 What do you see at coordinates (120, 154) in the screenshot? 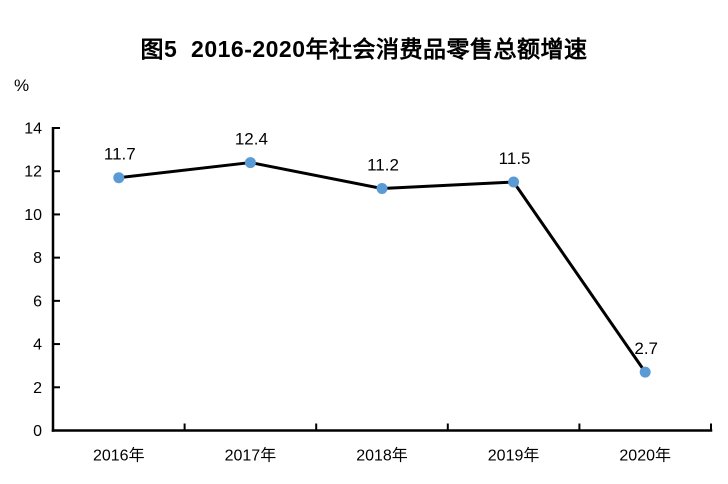
I see `data-point-label: 11.7` at bounding box center [120, 154].